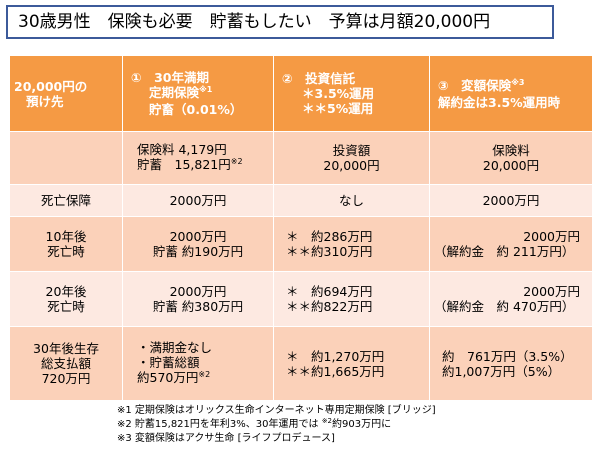 The width and height of the screenshot is (600, 454). I want to click on thirty-years-variable: 約 761万円（3.5%） 約1,007万円（5%）, so click(511, 363).